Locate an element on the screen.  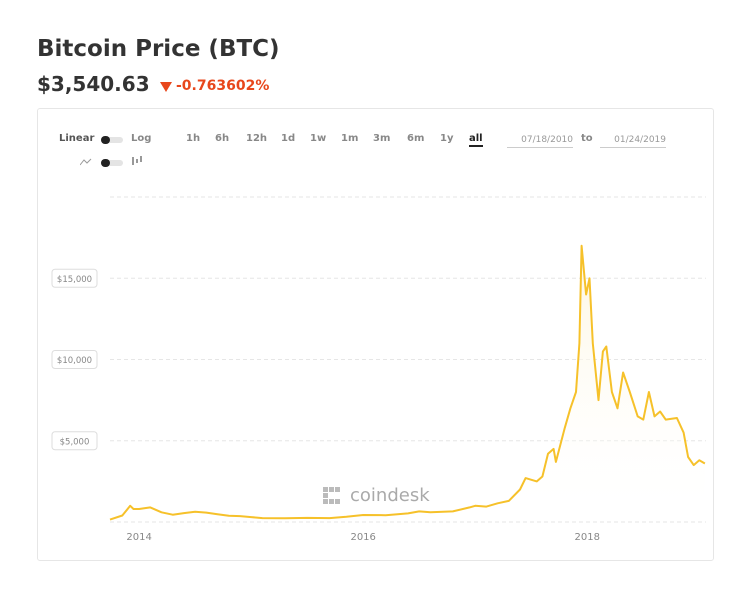
title: Bitcoin Price (BTC) is located at coordinates (158, 49).